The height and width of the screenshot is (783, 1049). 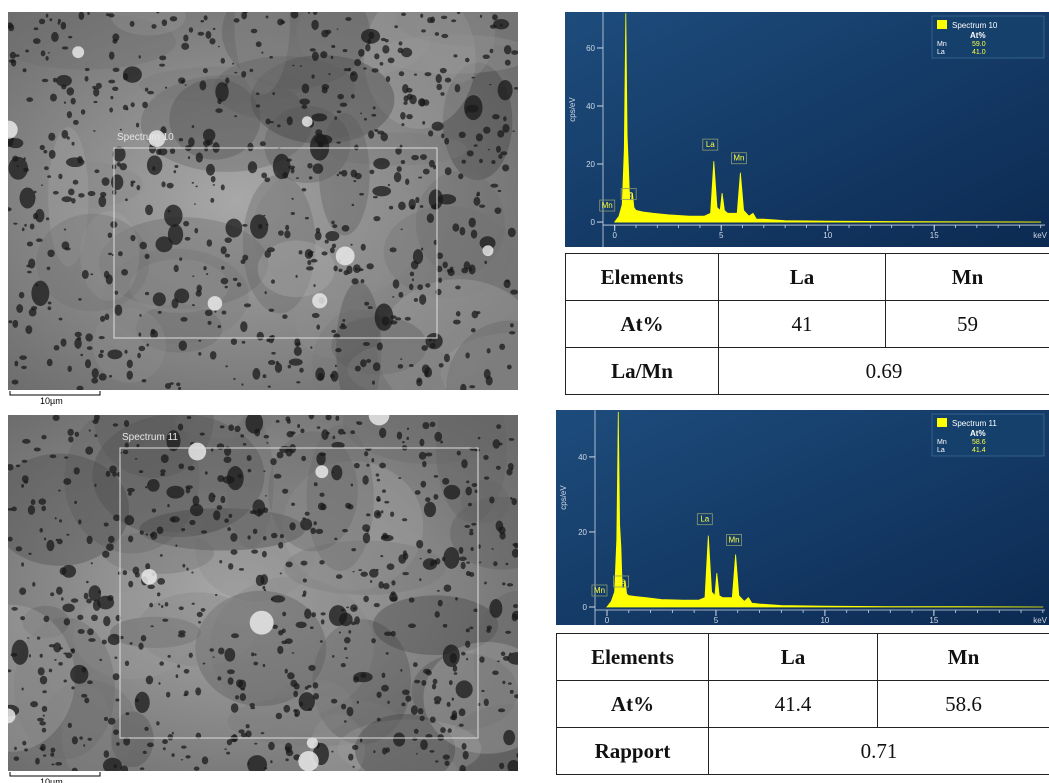 What do you see at coordinates (582, 457) in the screenshot?
I see `y-tick-label: 40` at bounding box center [582, 457].